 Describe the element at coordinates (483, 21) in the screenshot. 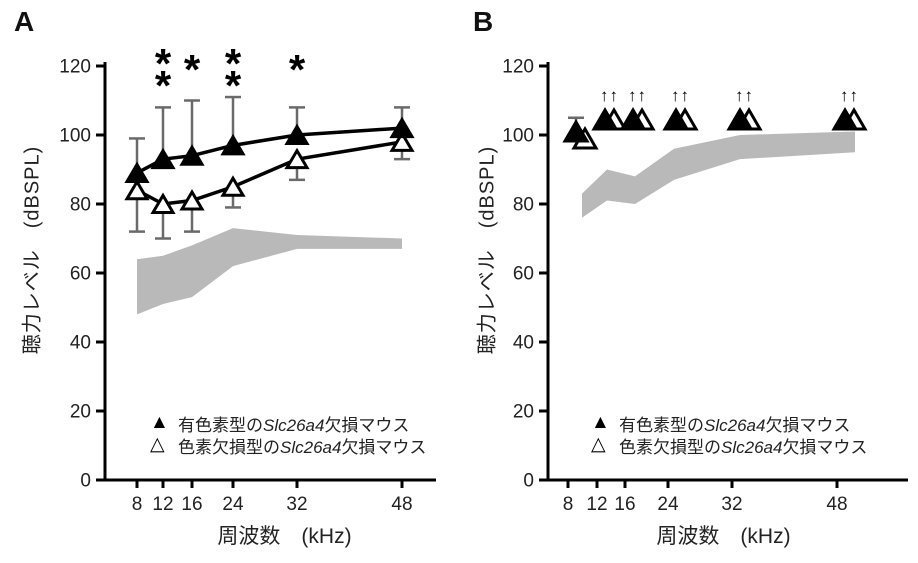

I see `panel-b-label: B` at that location.